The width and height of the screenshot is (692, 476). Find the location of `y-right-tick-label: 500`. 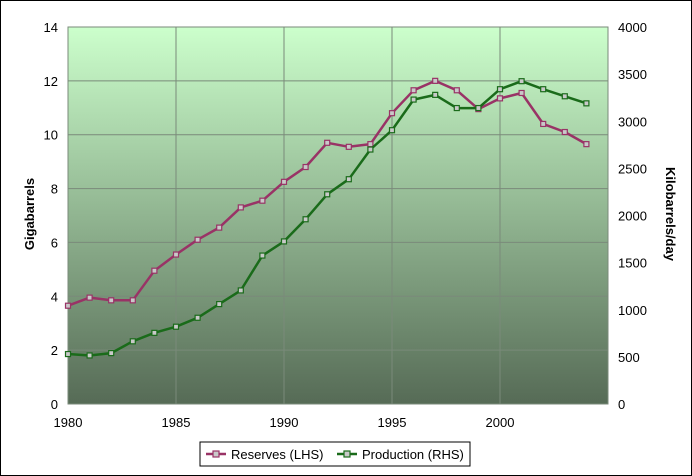

y-right-tick-label: 500 is located at coordinates (629, 357).